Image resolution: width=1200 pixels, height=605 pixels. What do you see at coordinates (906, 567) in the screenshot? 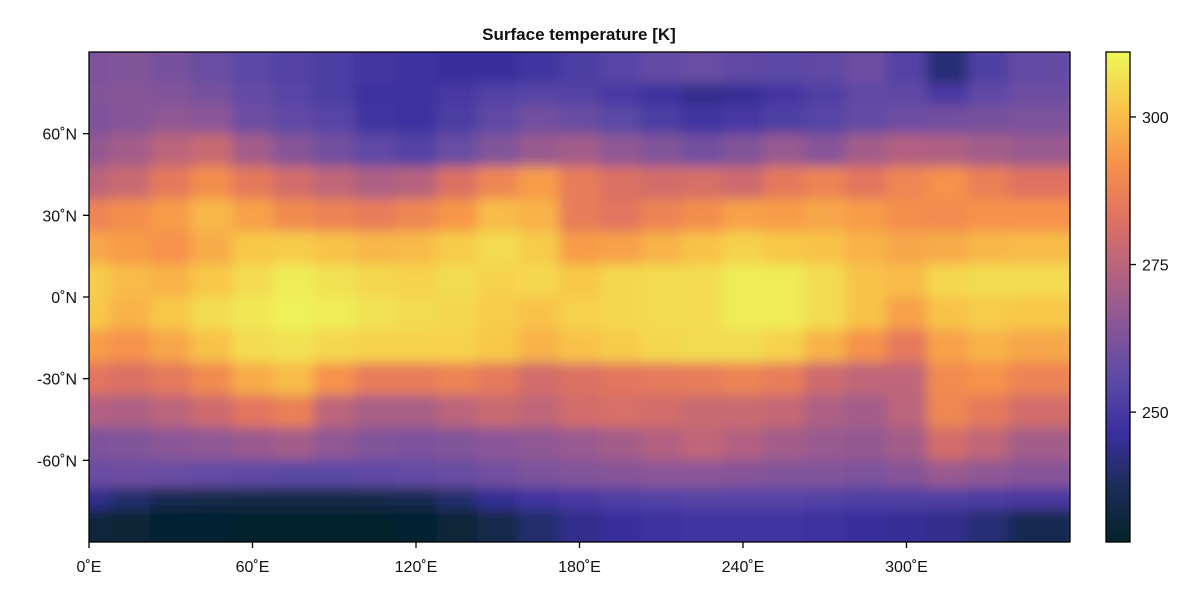
I see `x-tick-label: 300˚E` at bounding box center [906, 567].